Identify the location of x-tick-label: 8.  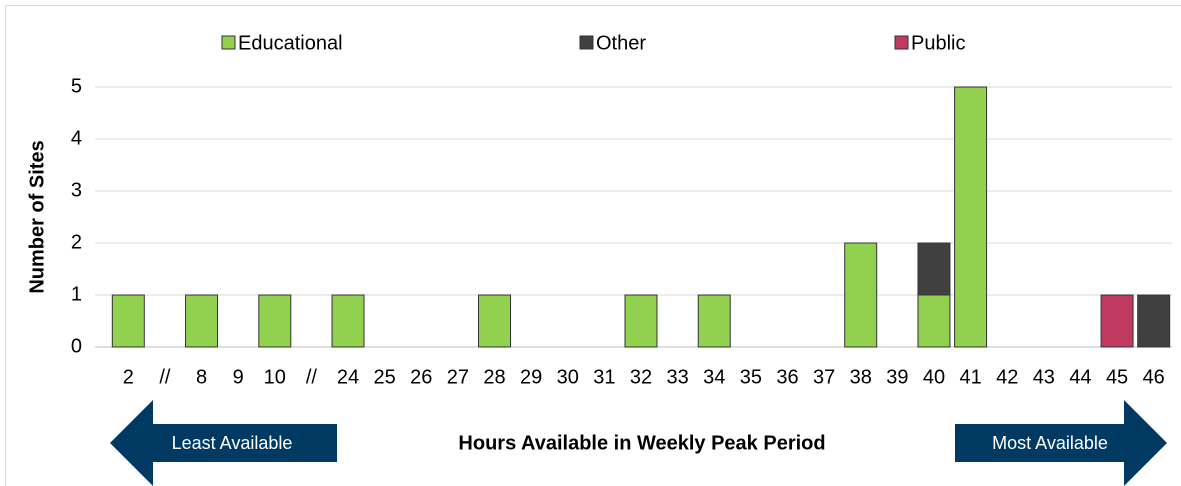
(201, 377).